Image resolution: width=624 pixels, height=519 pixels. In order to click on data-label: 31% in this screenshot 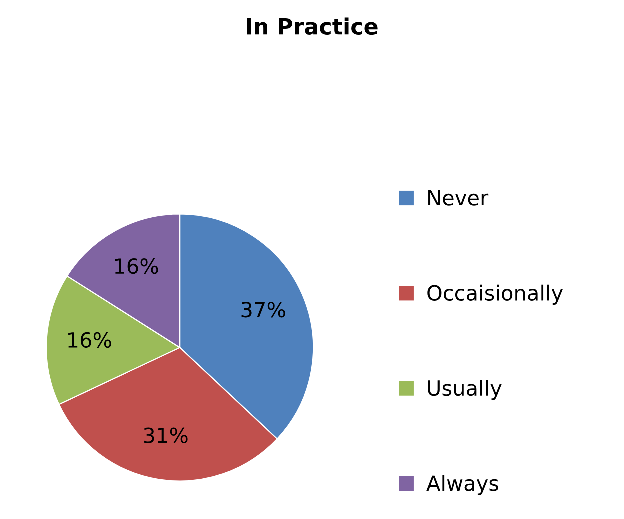, I will do `click(166, 436)`.